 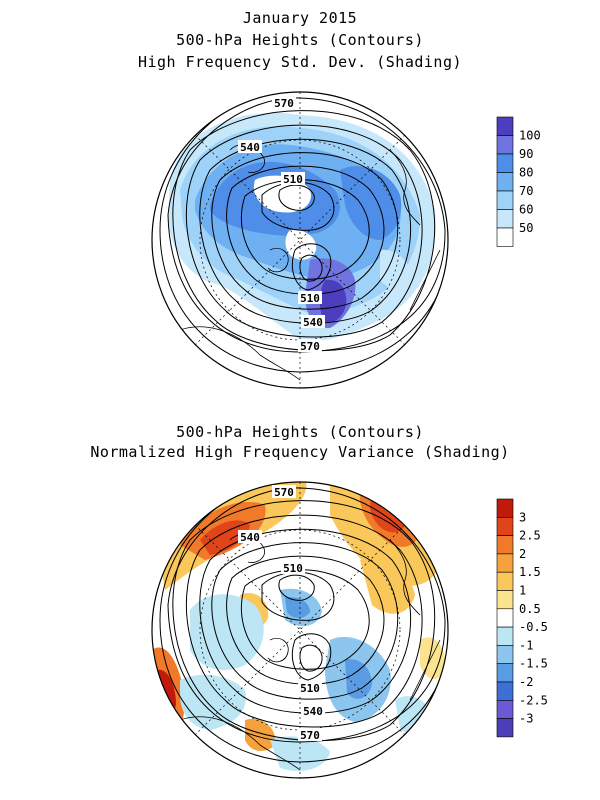 I want to click on bottom-colorbar-tick-label: 3, so click(x=522, y=517).